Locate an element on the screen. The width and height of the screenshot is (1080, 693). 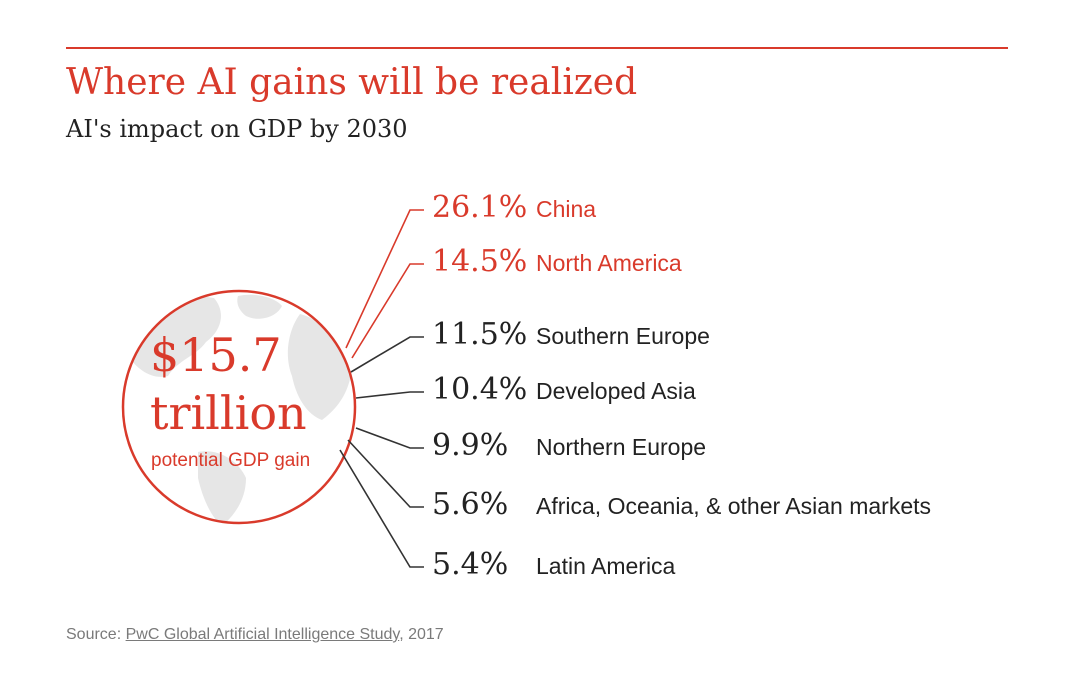
data-value-label: 14.5% is located at coordinates (480, 261).